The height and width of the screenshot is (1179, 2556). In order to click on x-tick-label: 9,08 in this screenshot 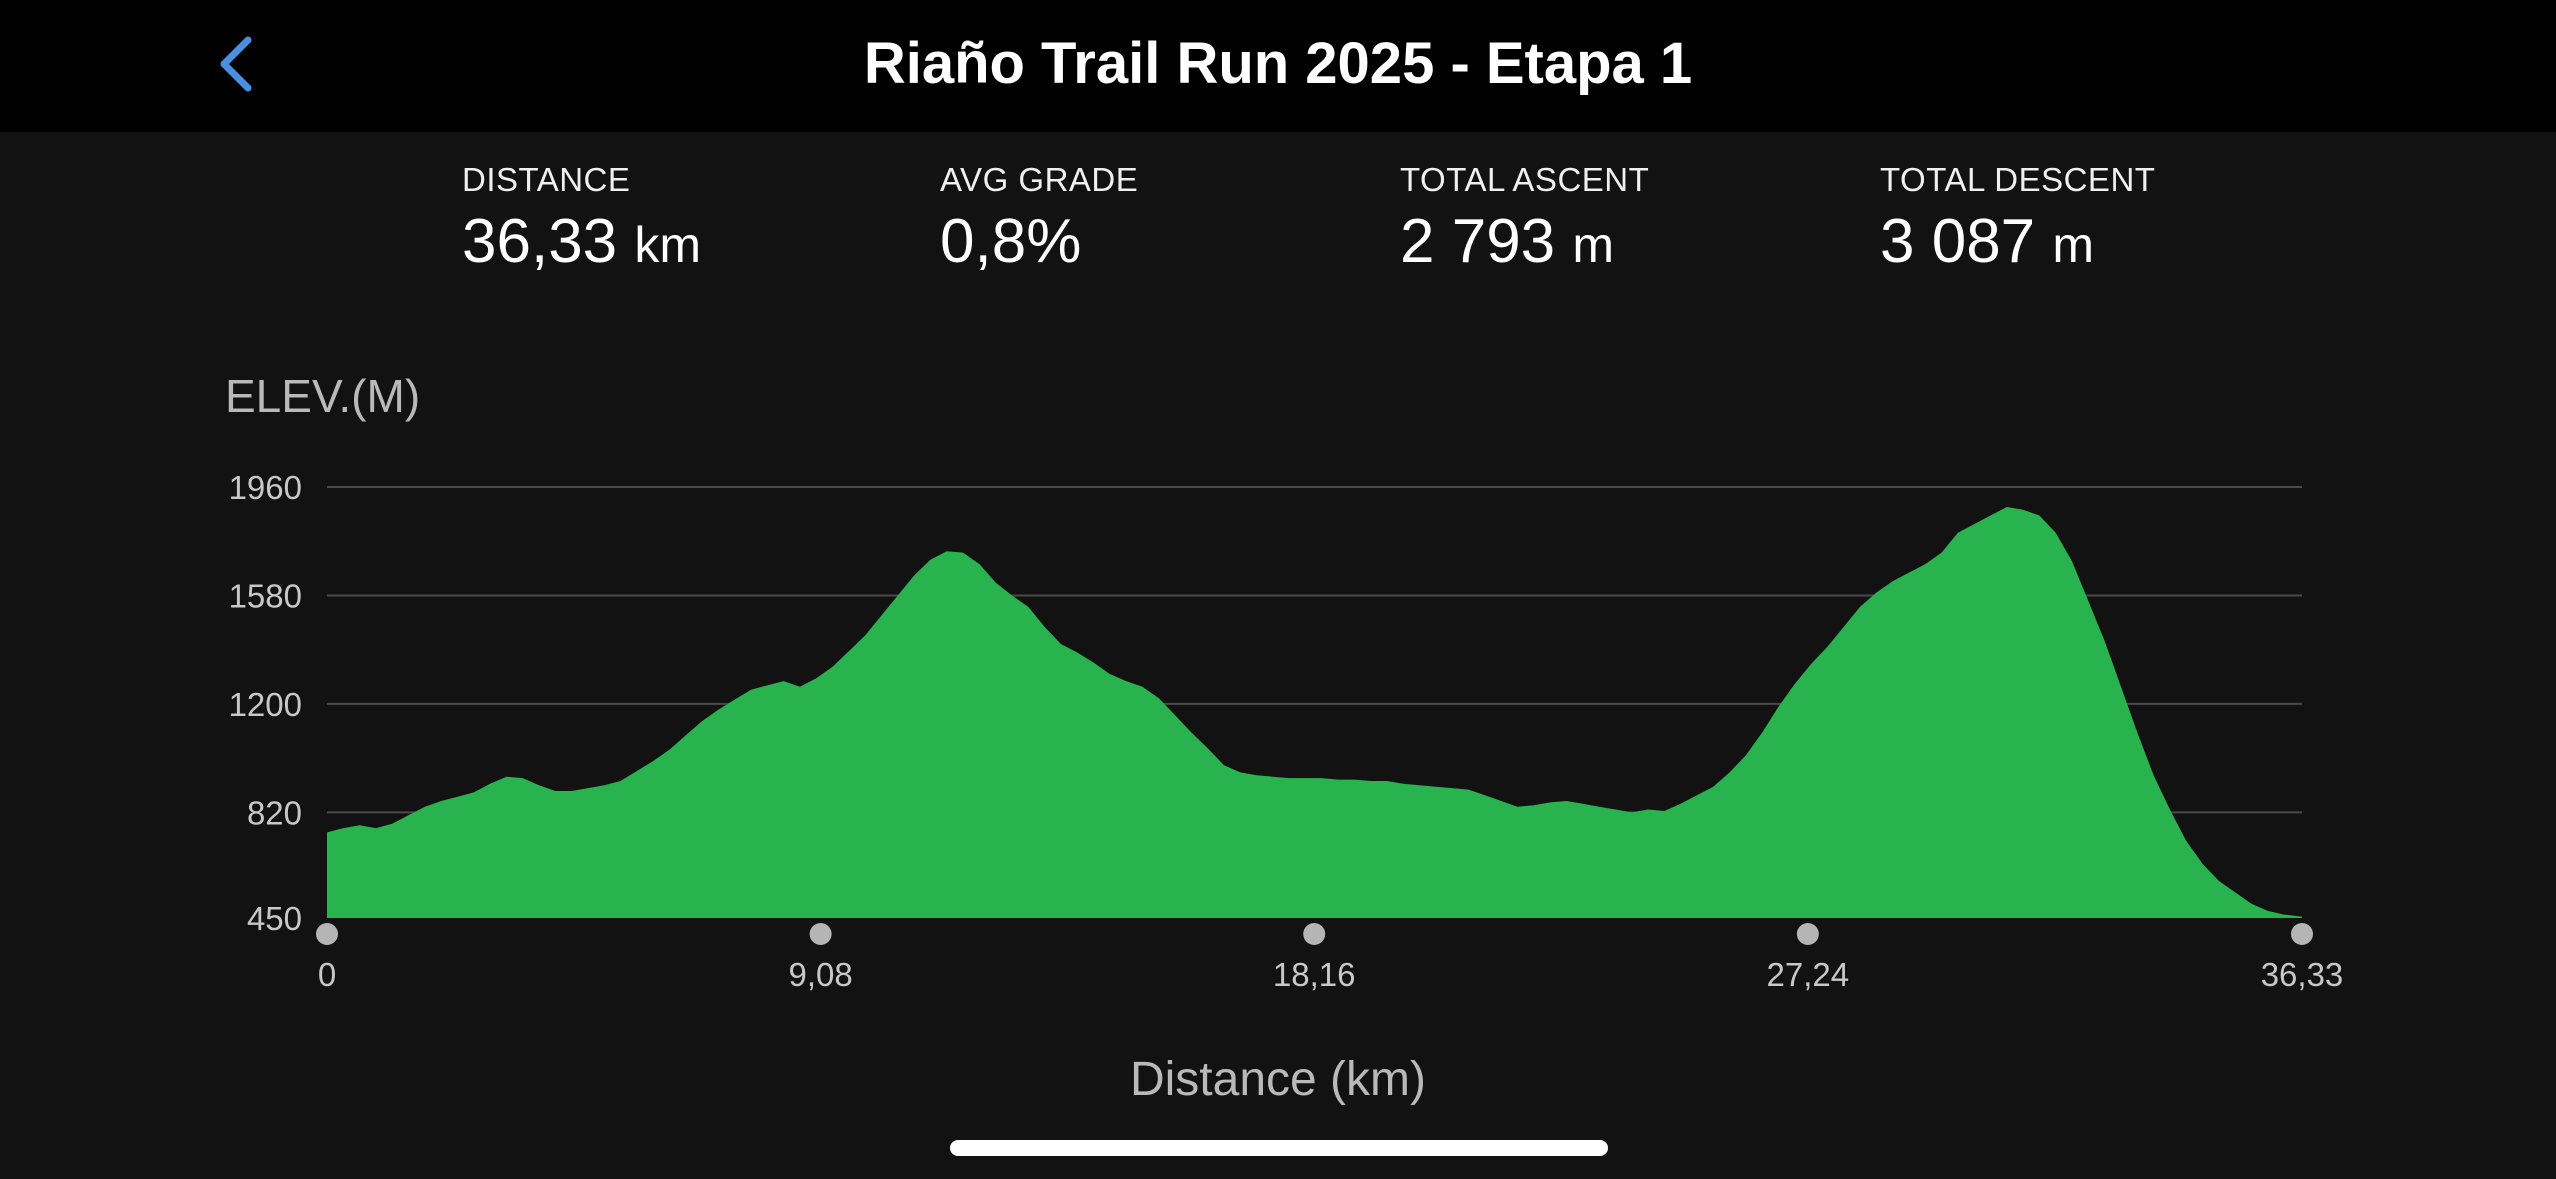, I will do `click(820, 974)`.